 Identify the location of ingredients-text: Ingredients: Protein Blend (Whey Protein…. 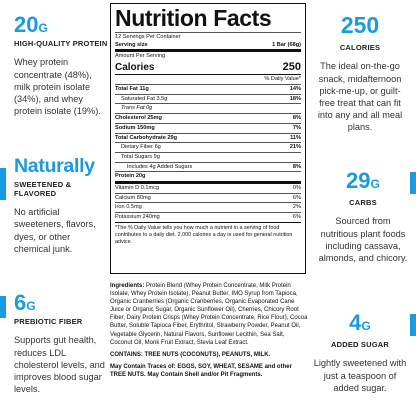
(209, 314).